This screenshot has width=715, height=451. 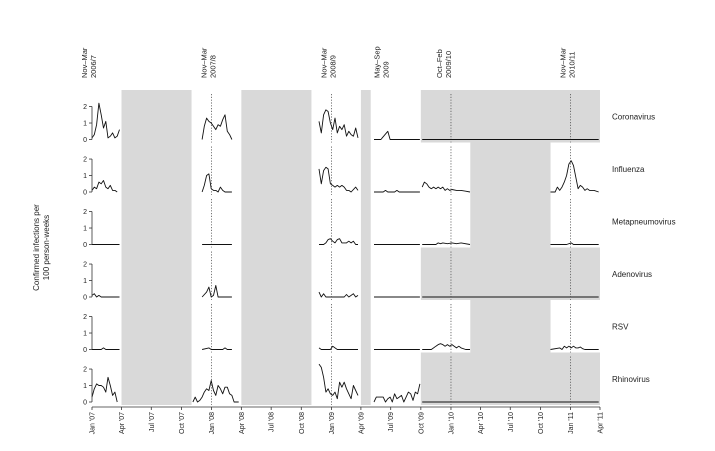 What do you see at coordinates (93, 423) in the screenshot?
I see `x-tick-label: Jan '07` at bounding box center [93, 423].